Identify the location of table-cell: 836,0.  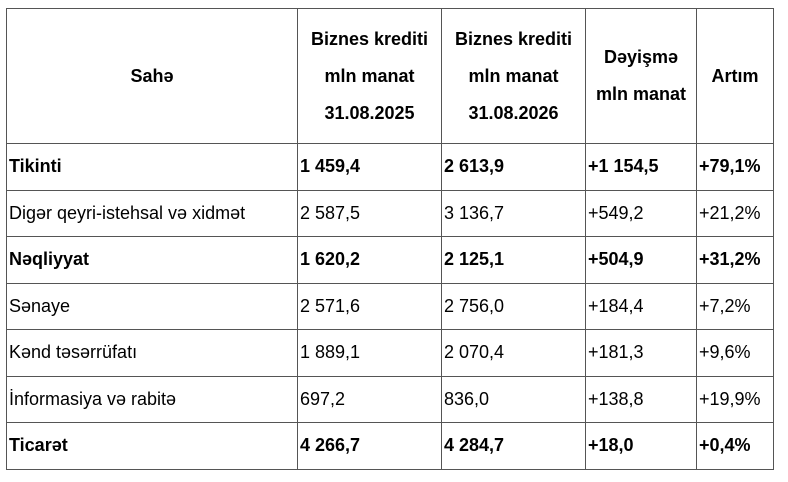
(513, 399).